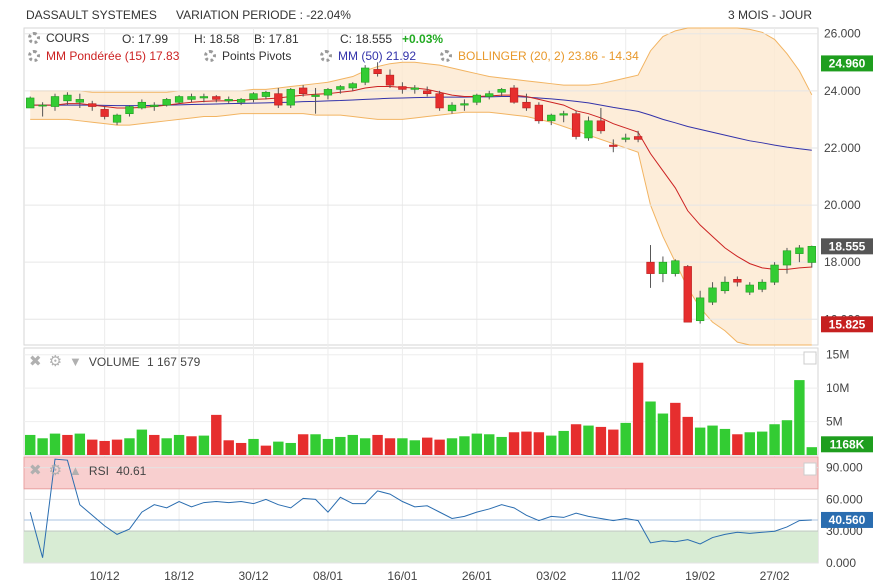 The image size is (880, 588). What do you see at coordinates (75, 361) in the screenshot?
I see `arrow-down-icon: ▼` at bounding box center [75, 361].